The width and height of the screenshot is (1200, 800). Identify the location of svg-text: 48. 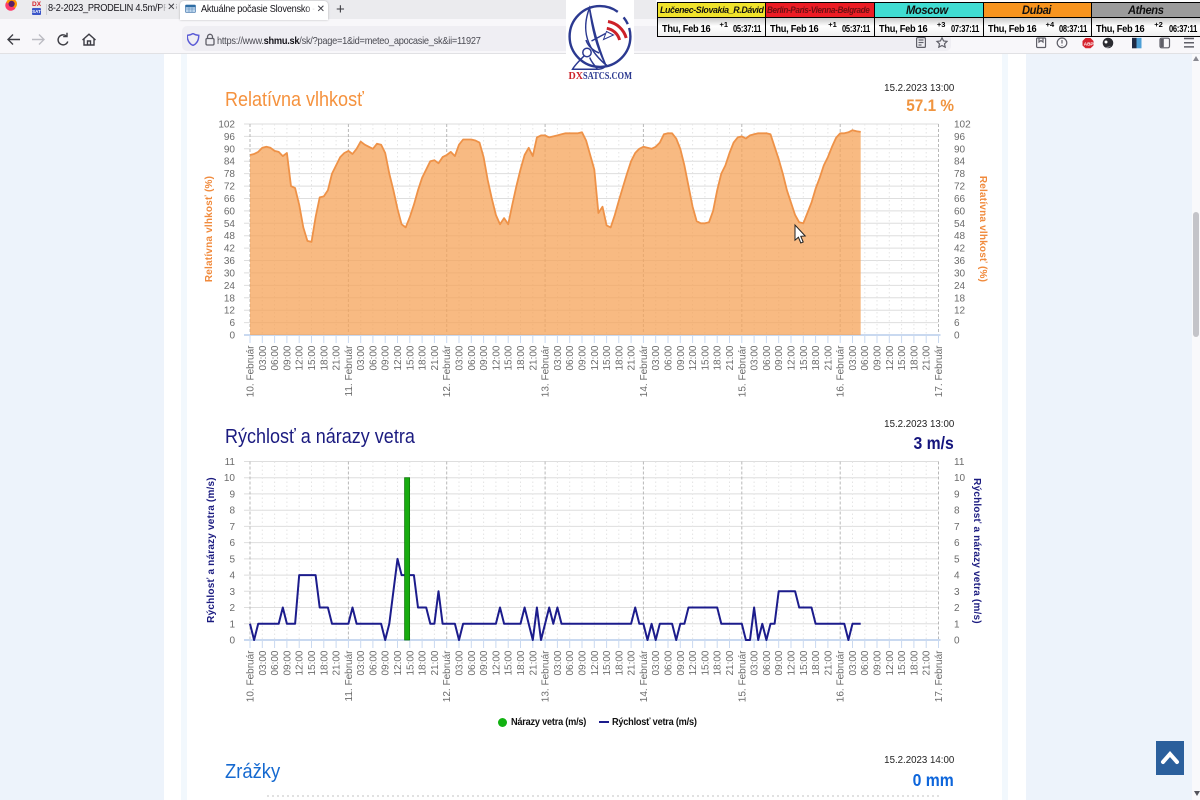
(230, 236).